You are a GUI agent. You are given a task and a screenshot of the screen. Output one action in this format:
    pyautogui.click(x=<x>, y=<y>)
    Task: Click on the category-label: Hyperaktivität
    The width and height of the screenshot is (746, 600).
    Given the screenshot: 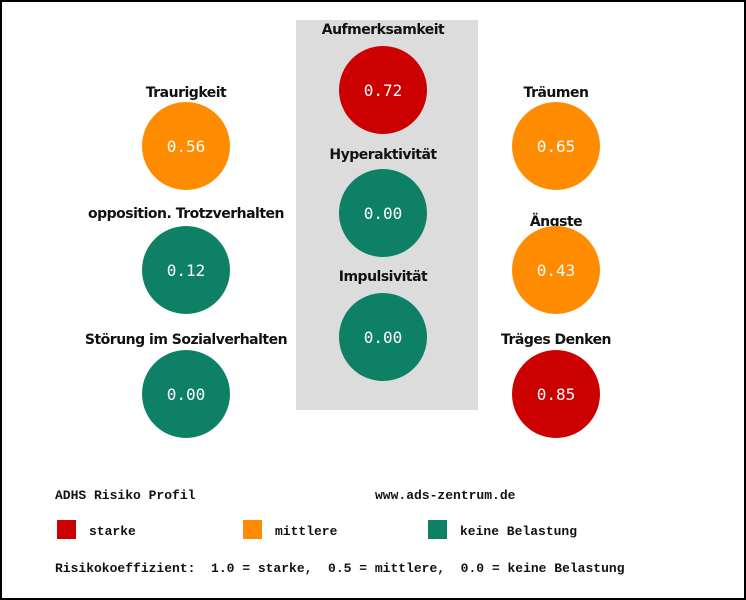 What is the action you would take?
    pyautogui.click(x=383, y=155)
    